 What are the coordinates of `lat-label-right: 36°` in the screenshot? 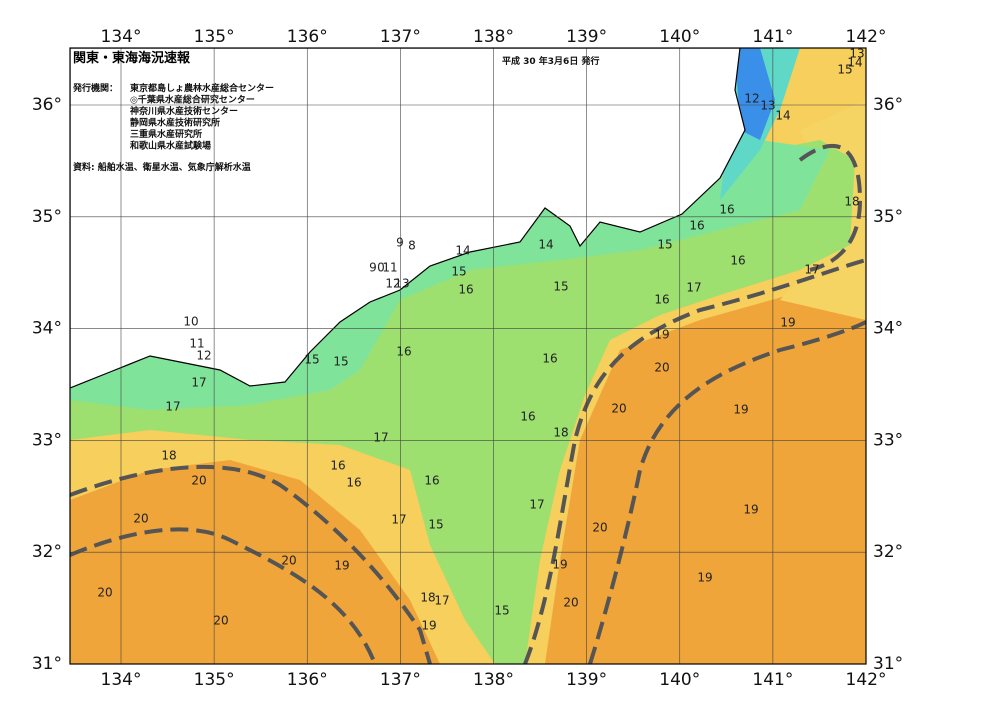 It's located at (888, 105).